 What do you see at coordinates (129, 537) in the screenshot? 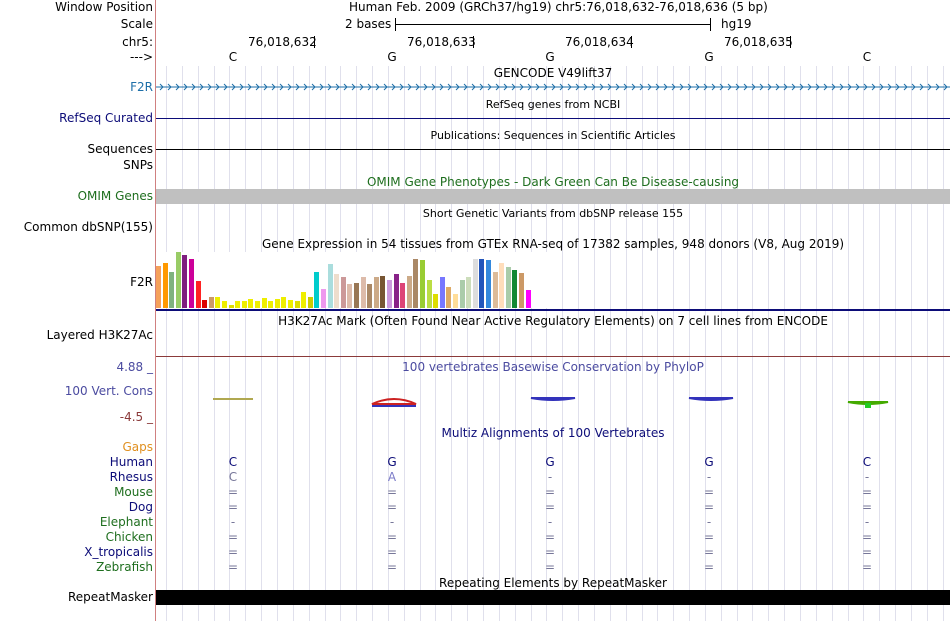
I see `species-label: Chicken` at bounding box center [129, 537].